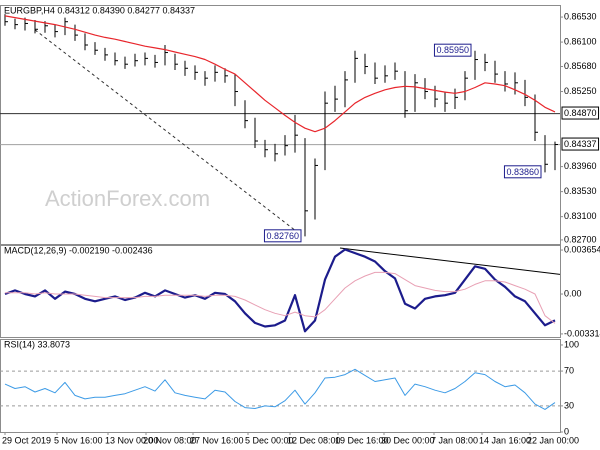  I want to click on y-tick-label: 0.83100, so click(580, 216).